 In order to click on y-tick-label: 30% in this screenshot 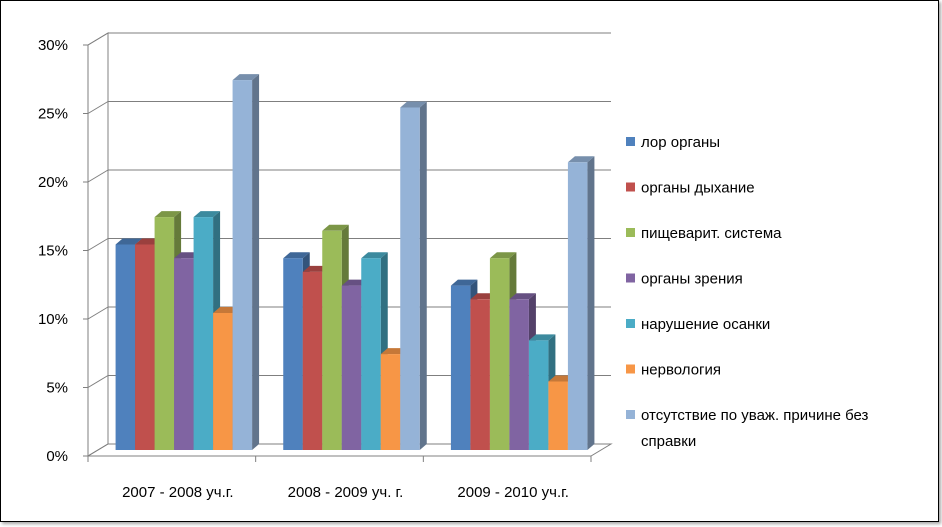, I will do `click(53, 45)`.